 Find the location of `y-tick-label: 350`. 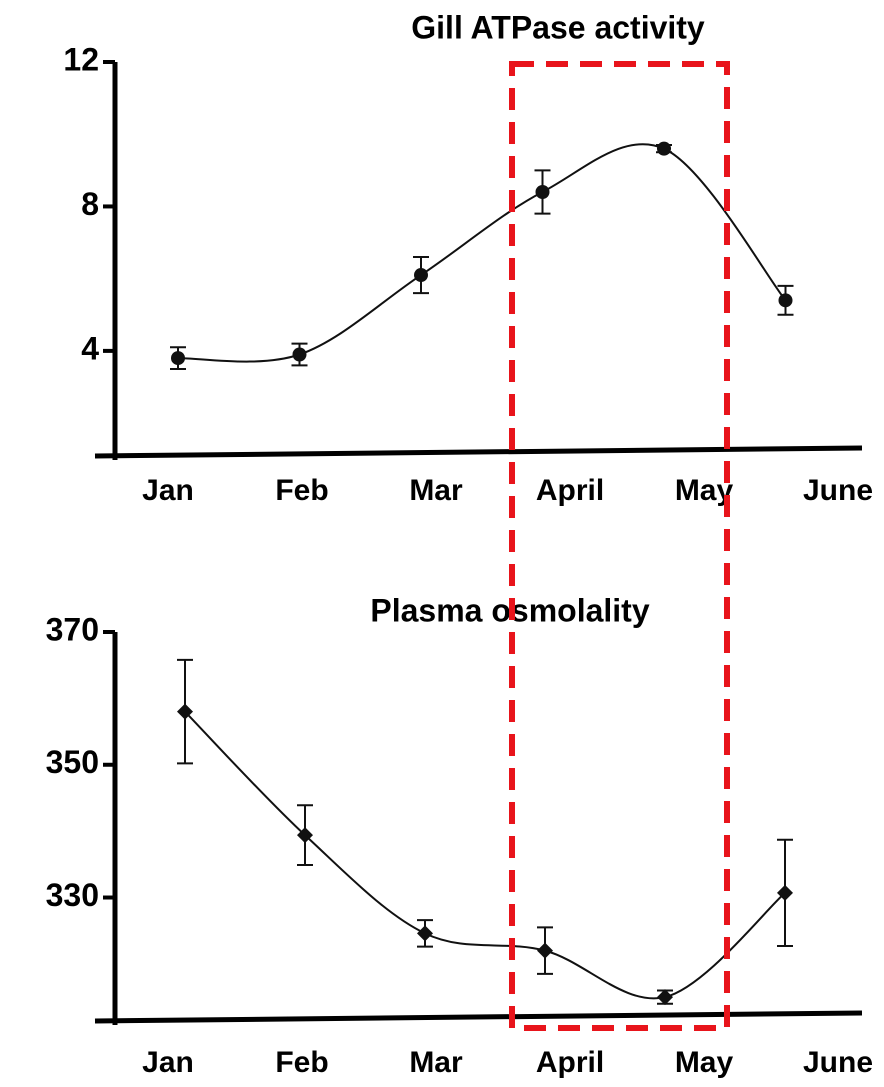

y-tick-label: 350 is located at coordinates (72, 762).